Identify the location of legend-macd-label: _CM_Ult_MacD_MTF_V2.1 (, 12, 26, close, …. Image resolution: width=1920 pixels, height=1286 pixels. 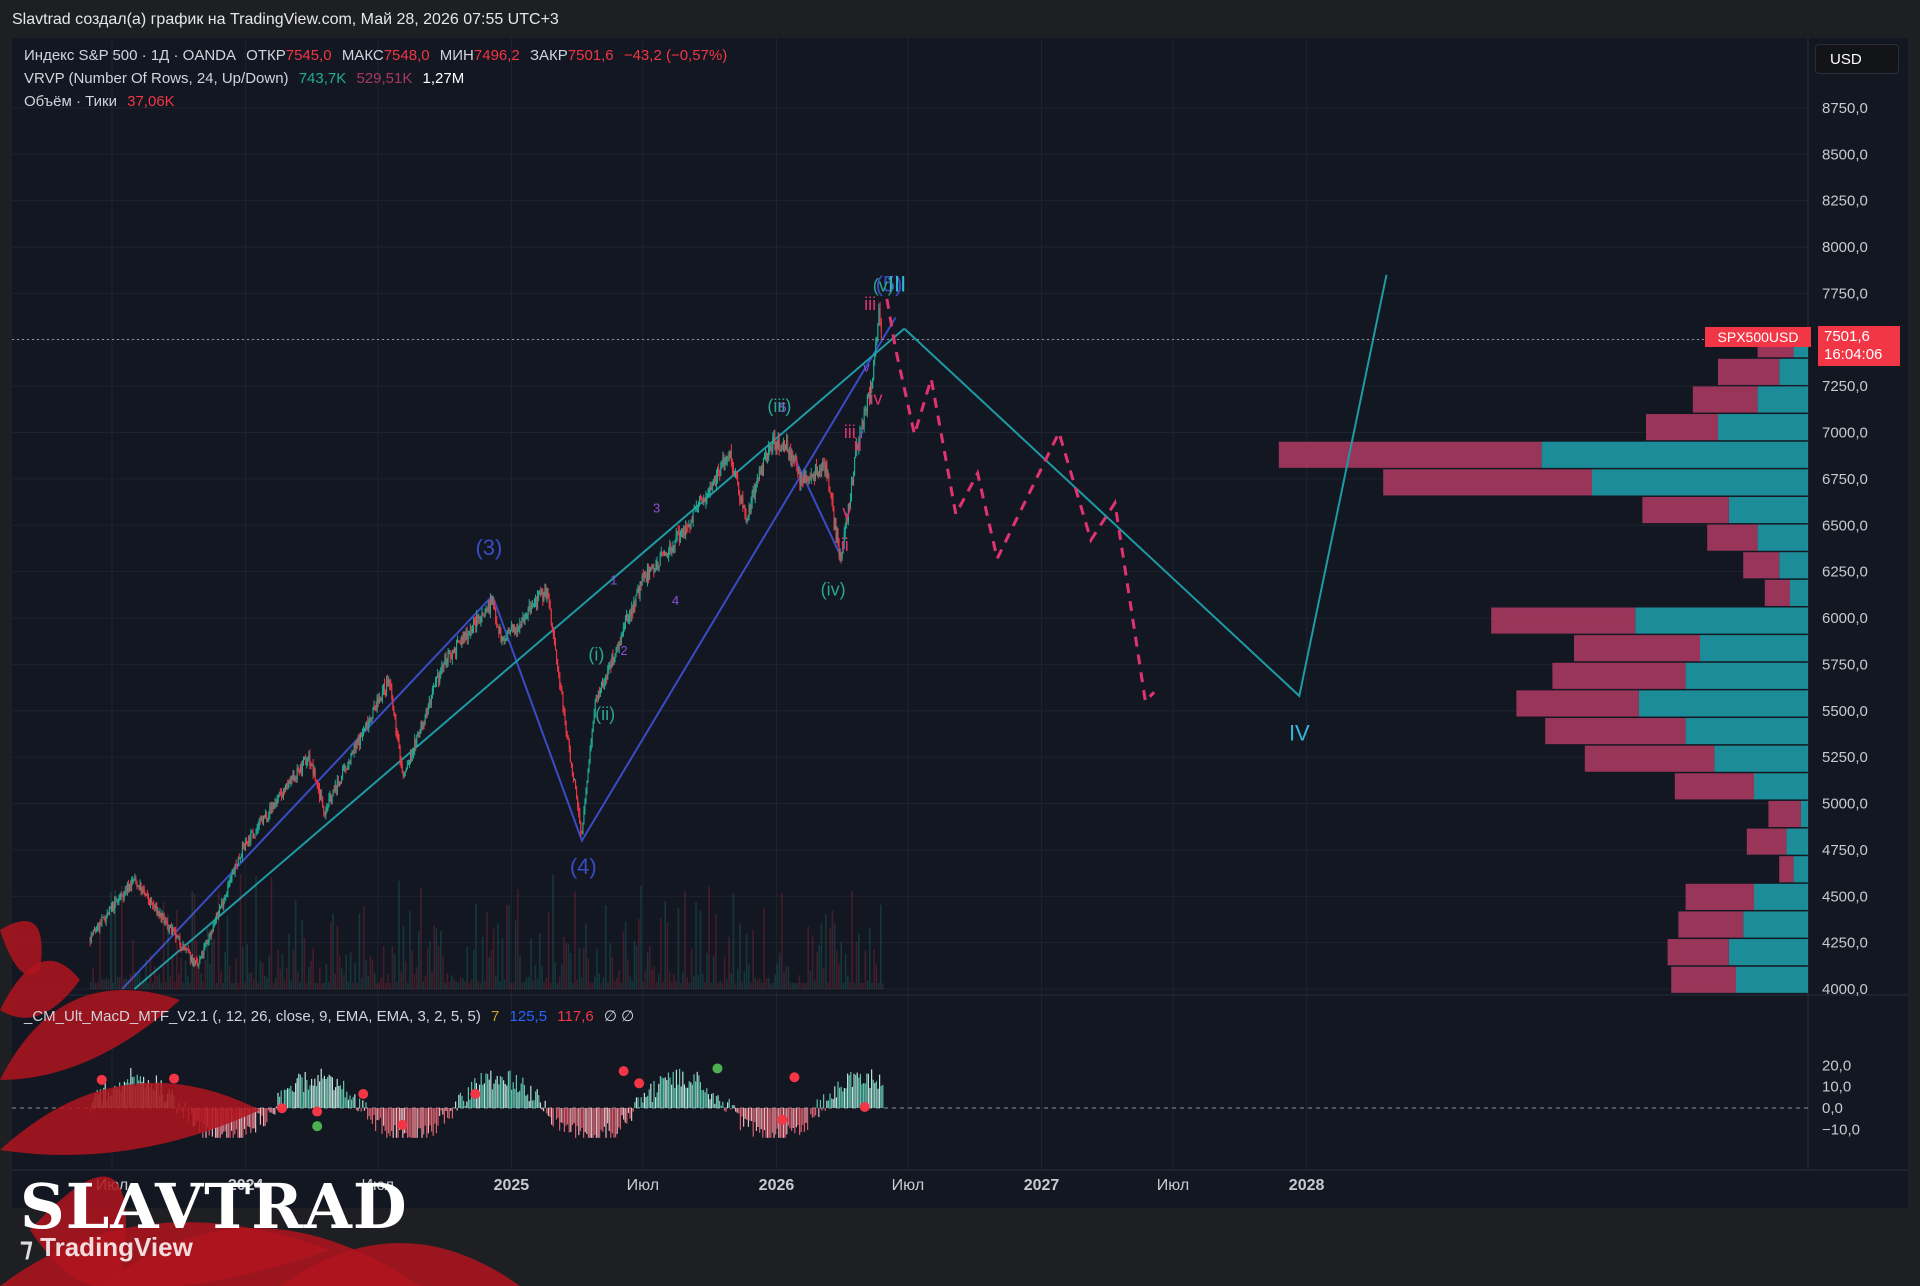
(252, 1016).